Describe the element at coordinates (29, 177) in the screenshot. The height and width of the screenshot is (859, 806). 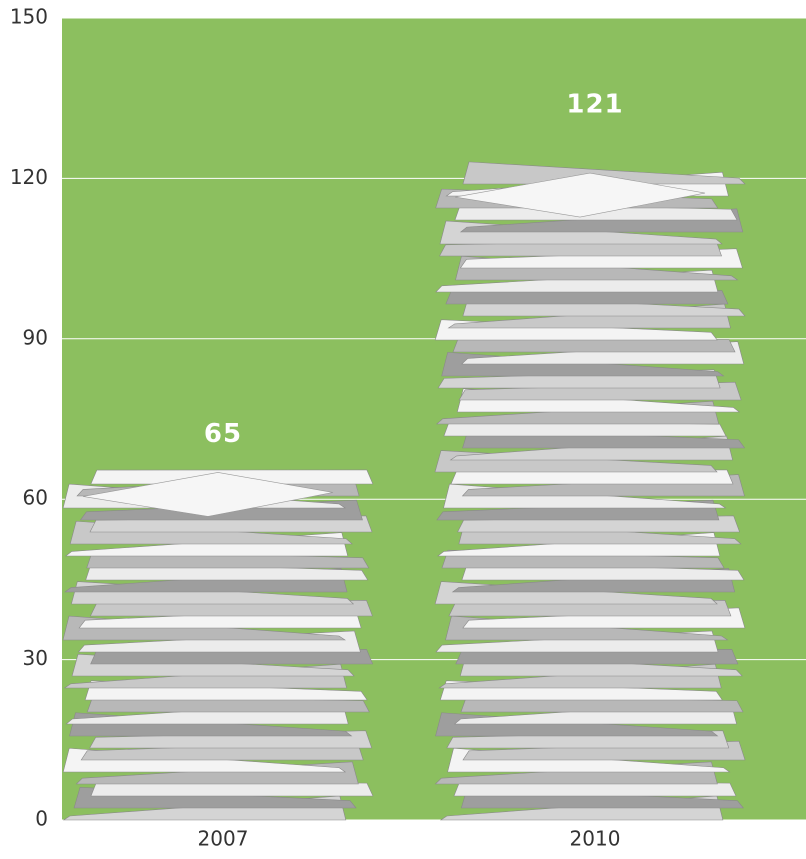
I see `y-tick-label: 120` at that location.